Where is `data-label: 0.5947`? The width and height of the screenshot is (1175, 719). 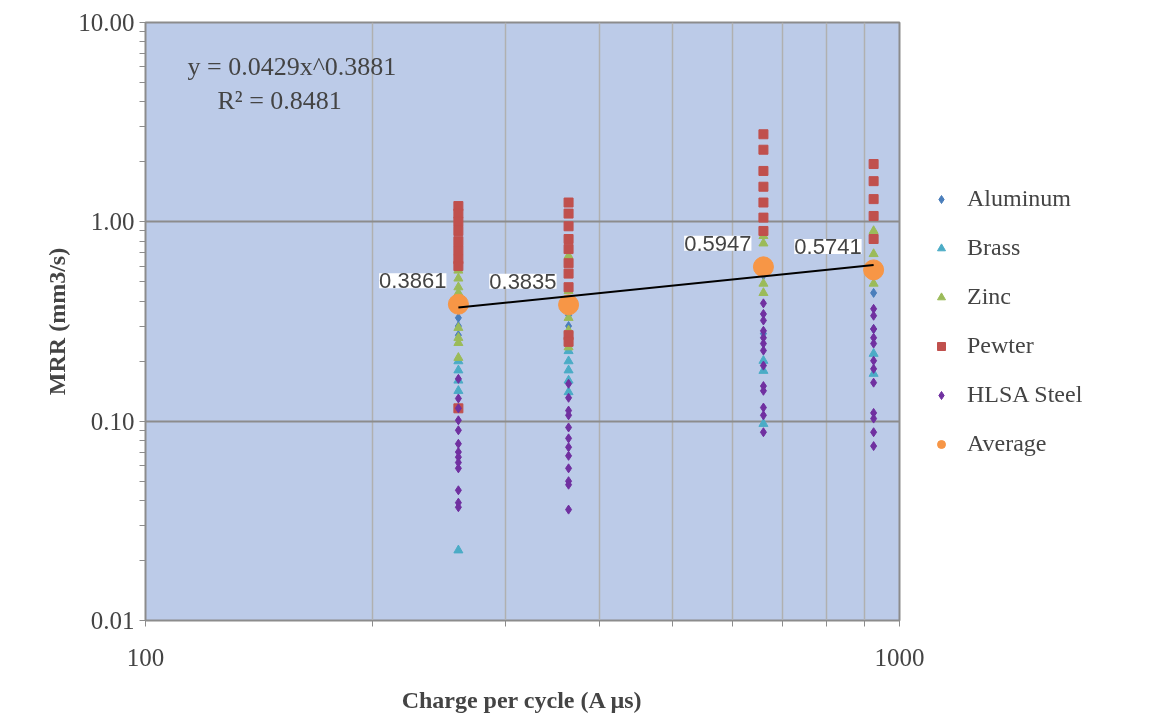
data-label: 0.5947 is located at coordinates (718, 243).